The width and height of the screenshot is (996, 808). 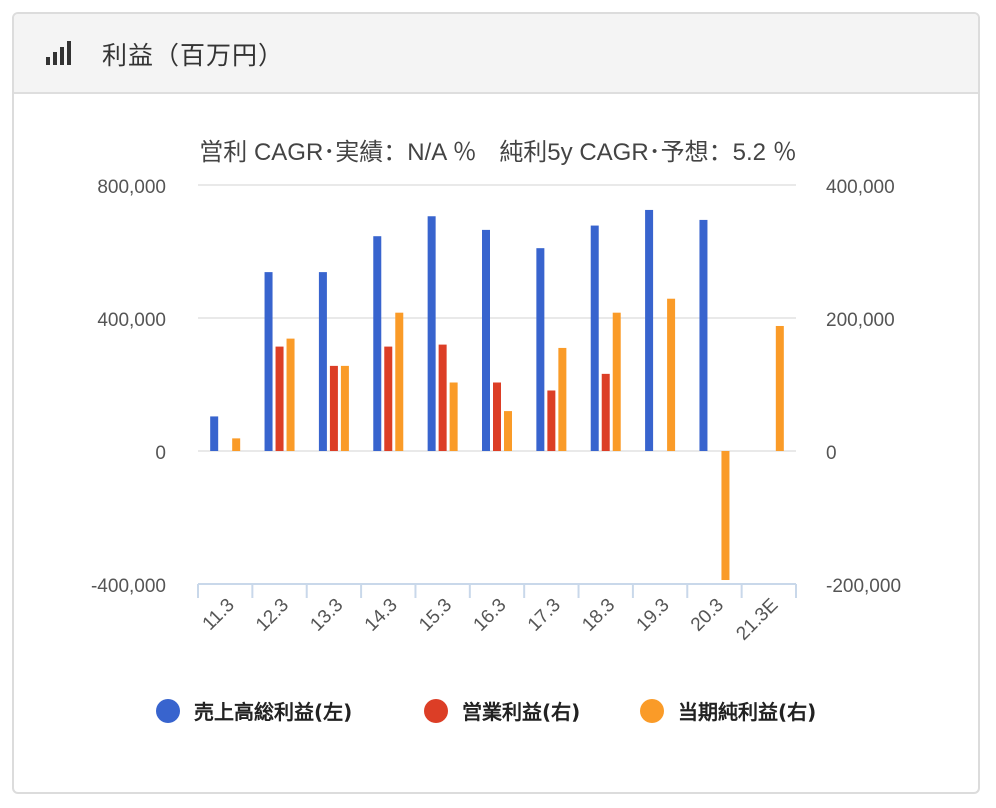 I want to click on legend-item-operating: 営業利益(右), so click(x=502, y=710).